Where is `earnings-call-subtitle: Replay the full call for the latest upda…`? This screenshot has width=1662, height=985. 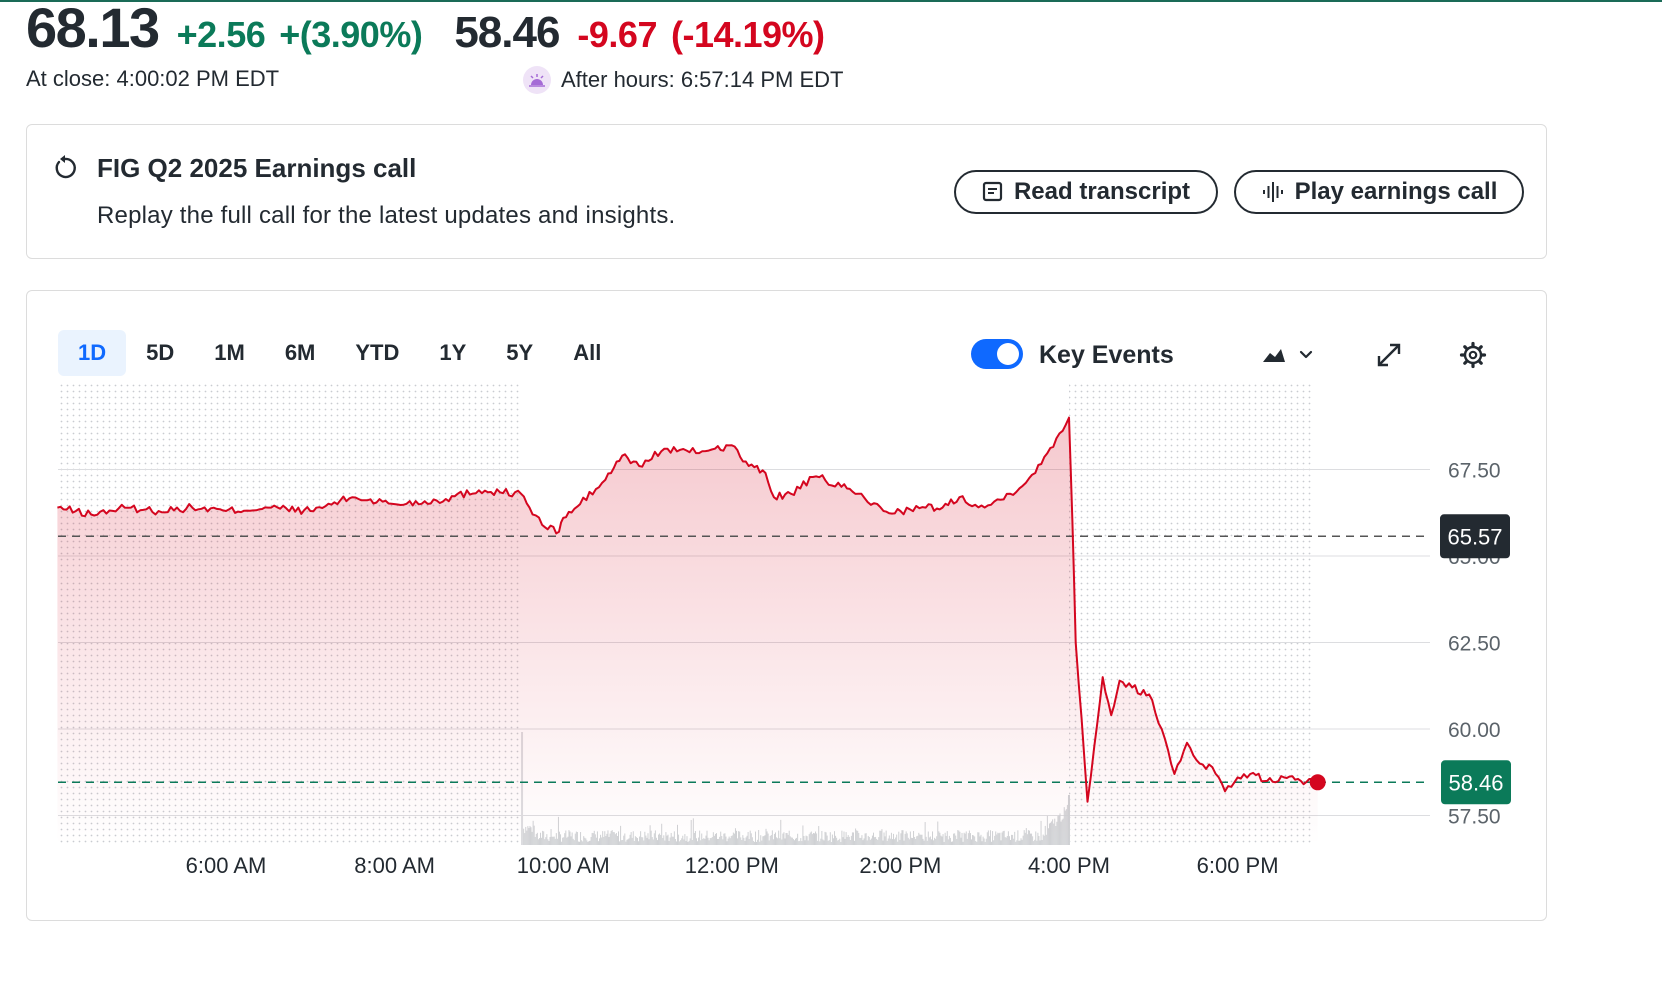
earnings-call-subtitle: Replay the full call for the latest upda… is located at coordinates (386, 215).